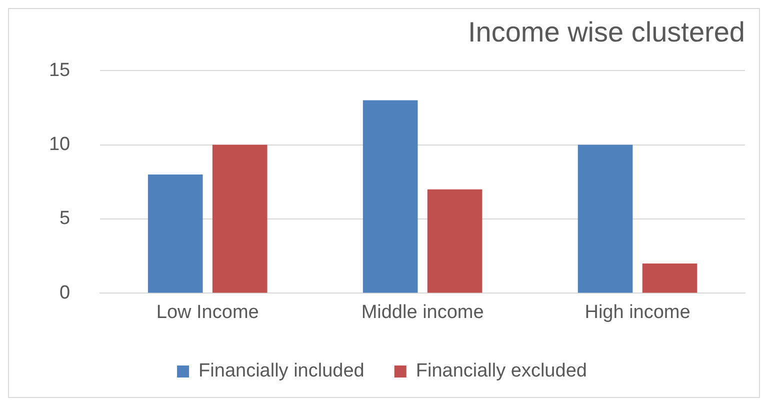 Image resolution: width=769 pixels, height=405 pixels. What do you see at coordinates (606, 32) in the screenshot?
I see `chart-title: Income wise clustered` at bounding box center [606, 32].